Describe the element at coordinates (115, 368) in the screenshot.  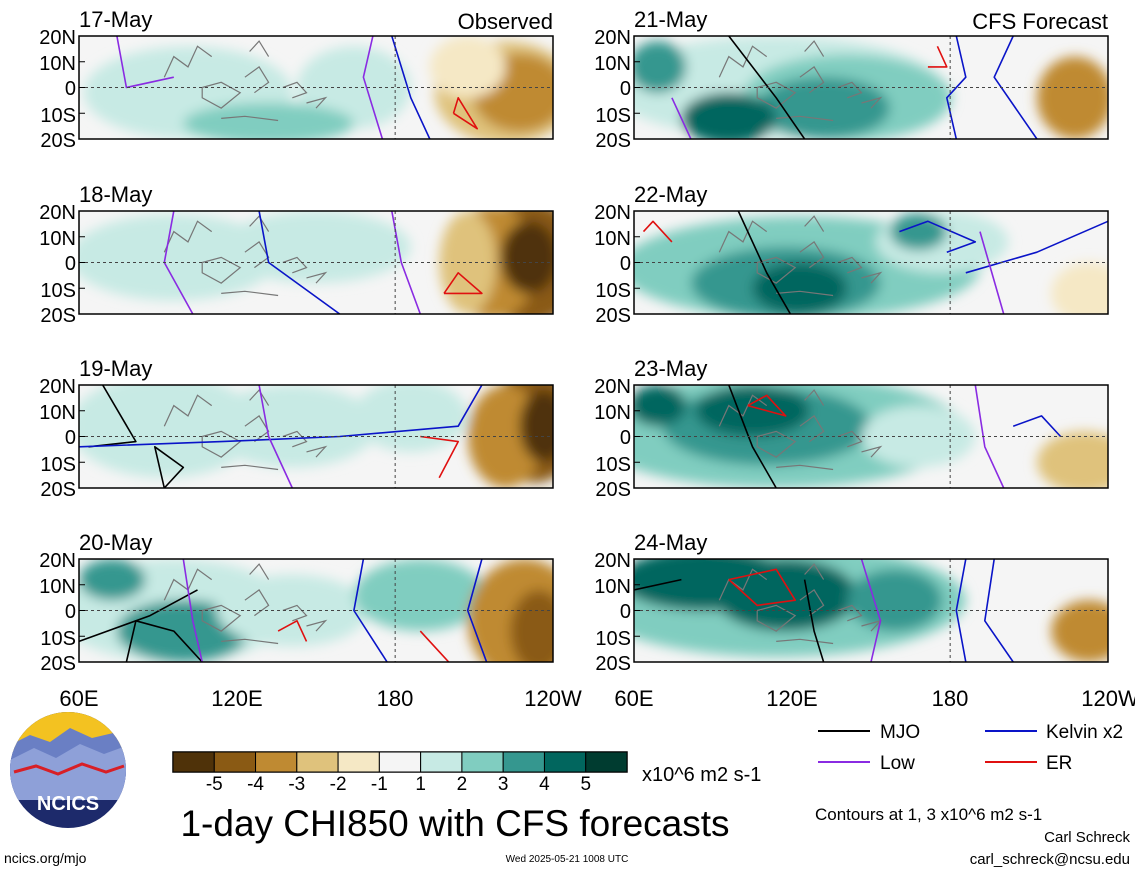
I see `panel-date: 19-May` at that location.